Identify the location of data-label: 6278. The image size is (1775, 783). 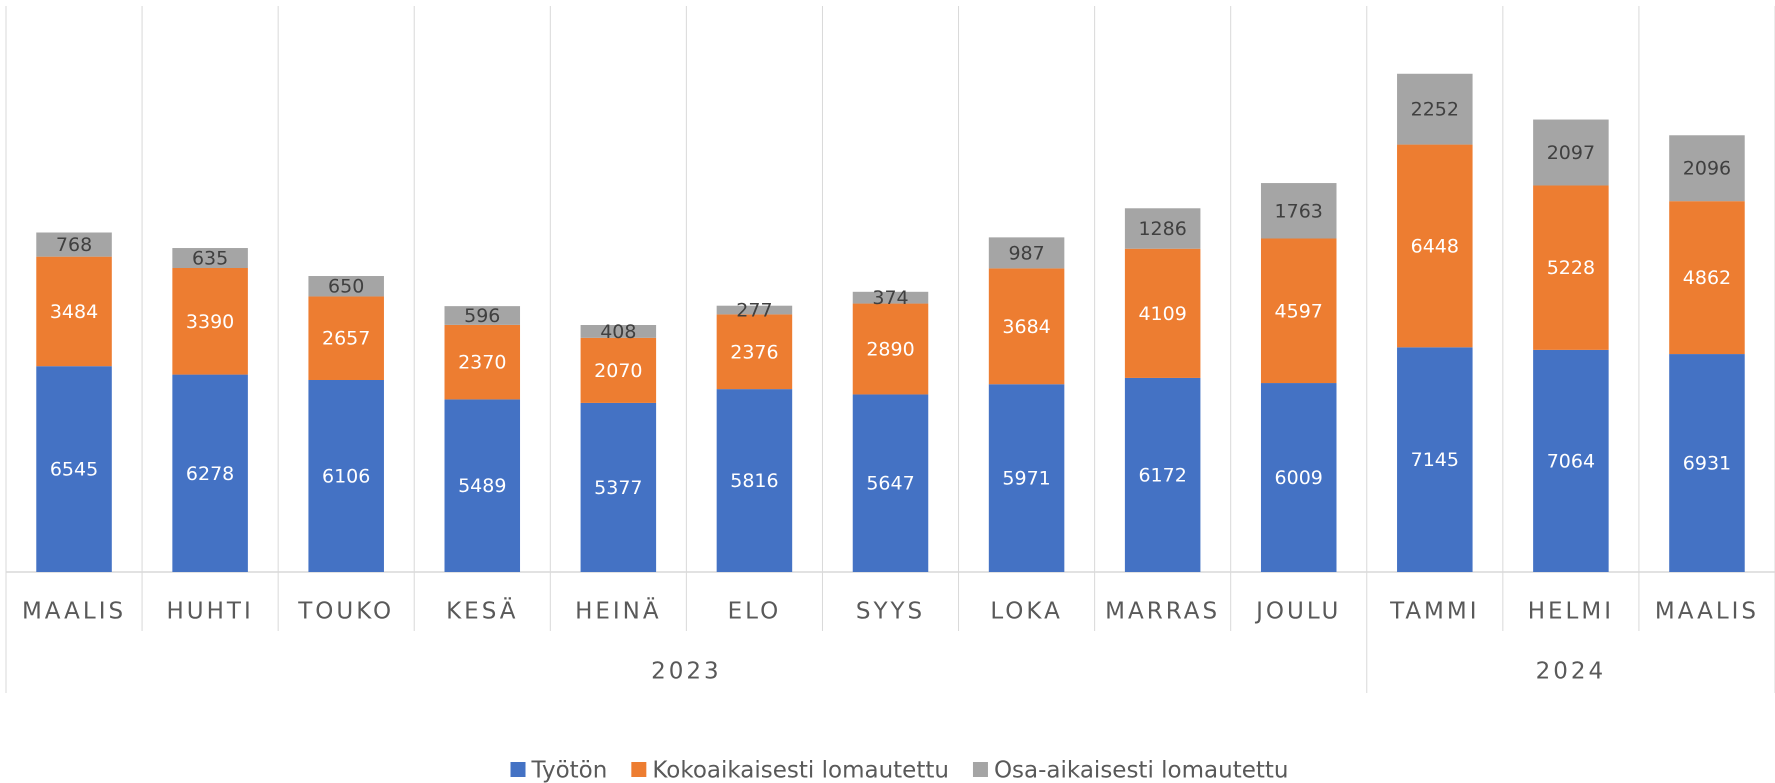
(210, 474).